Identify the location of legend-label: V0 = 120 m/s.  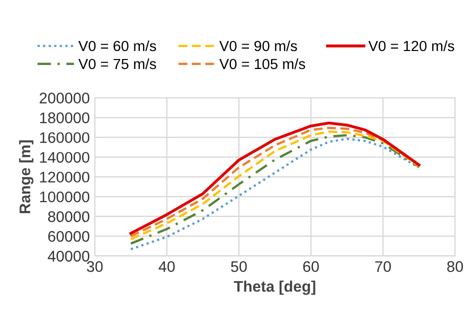
(411, 46).